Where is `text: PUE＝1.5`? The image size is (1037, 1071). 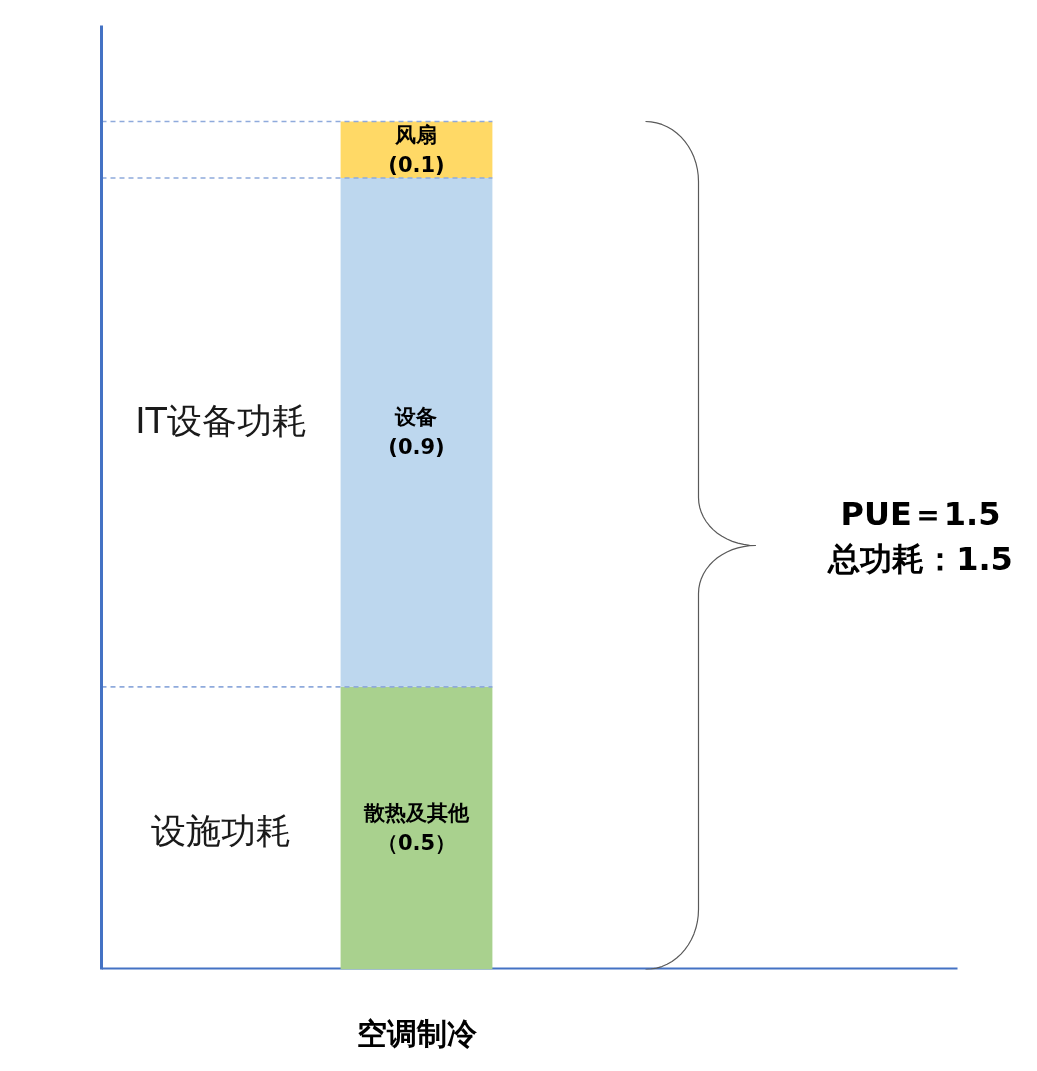 text: PUE＝1.5 is located at coordinates (920, 513).